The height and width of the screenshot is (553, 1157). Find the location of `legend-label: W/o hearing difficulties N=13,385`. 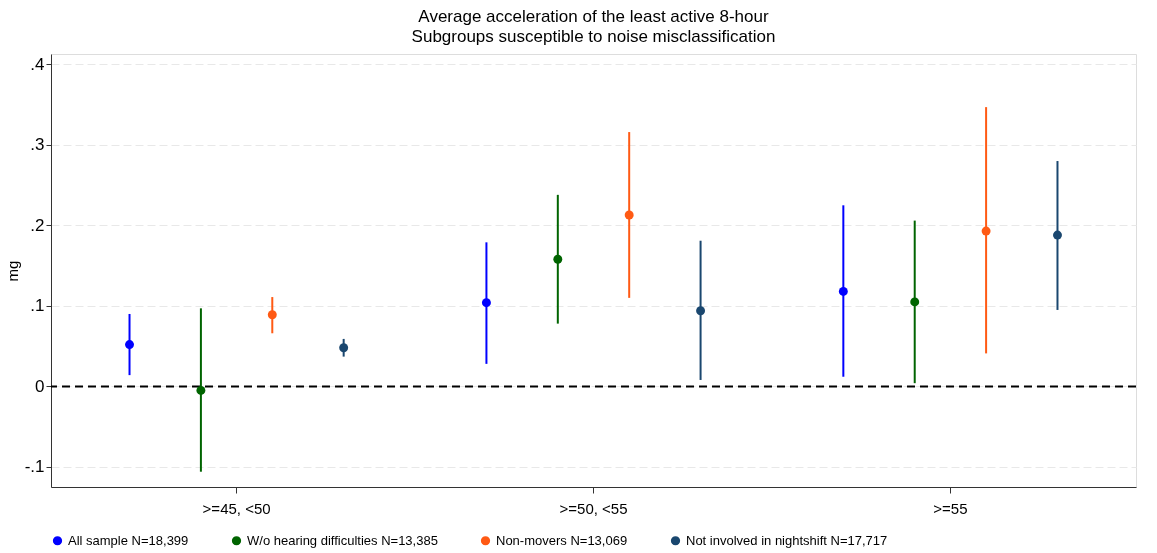

legend-label: W/o hearing difficulties N=13,385 is located at coordinates (342, 540).